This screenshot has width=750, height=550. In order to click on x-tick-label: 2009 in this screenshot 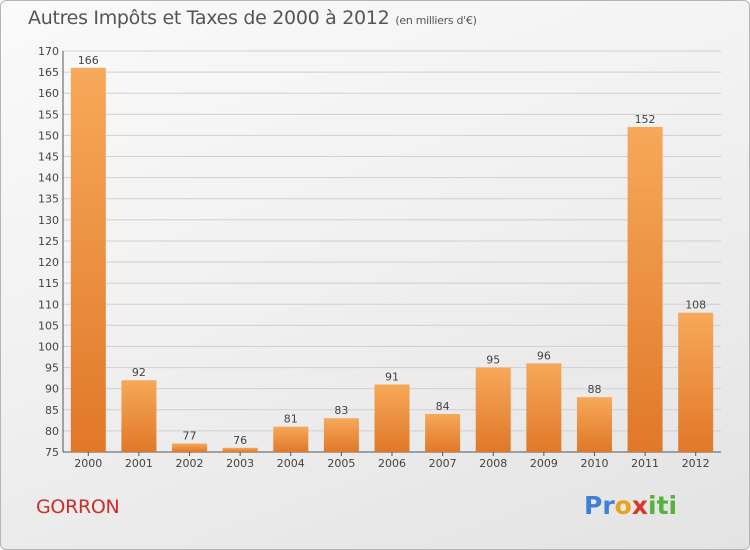, I will do `click(544, 463)`.